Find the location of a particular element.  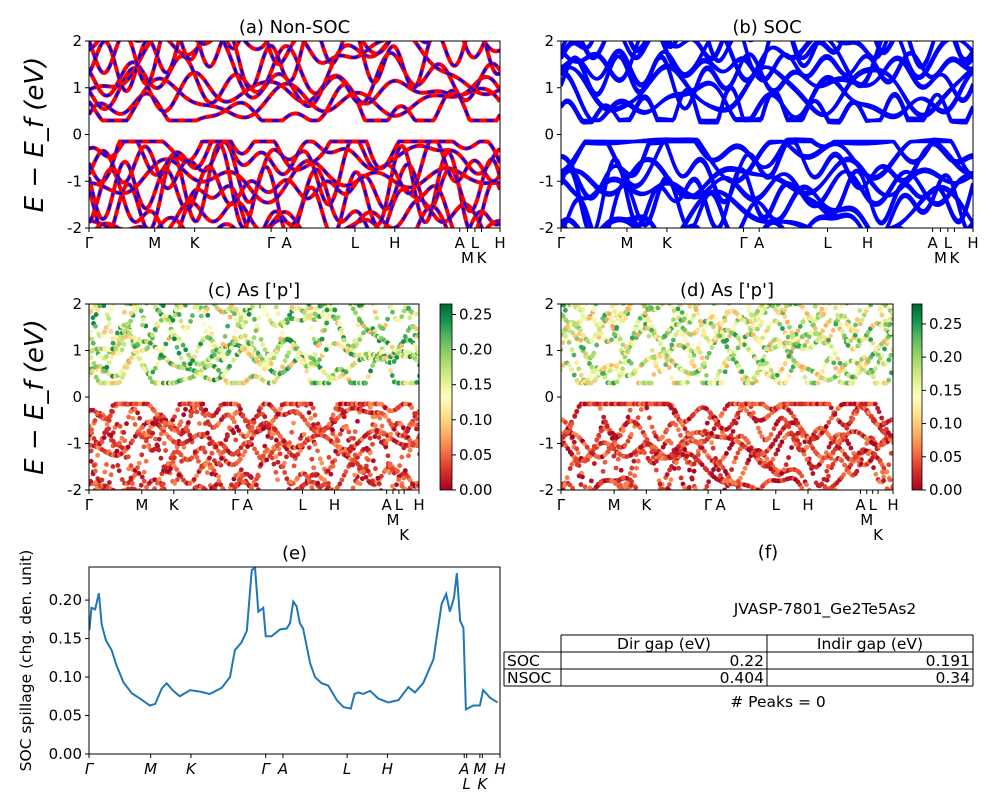

band-line-soc-dashed is located at coordinates (294, 189).